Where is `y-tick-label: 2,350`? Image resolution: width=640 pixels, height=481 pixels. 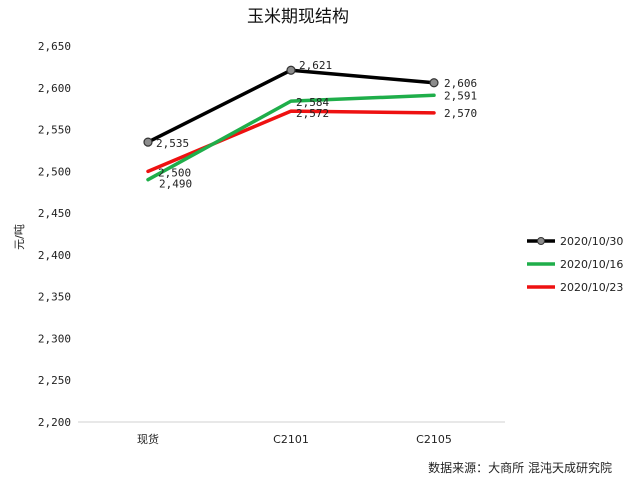 y-tick-label: 2,350 is located at coordinates (54, 297).